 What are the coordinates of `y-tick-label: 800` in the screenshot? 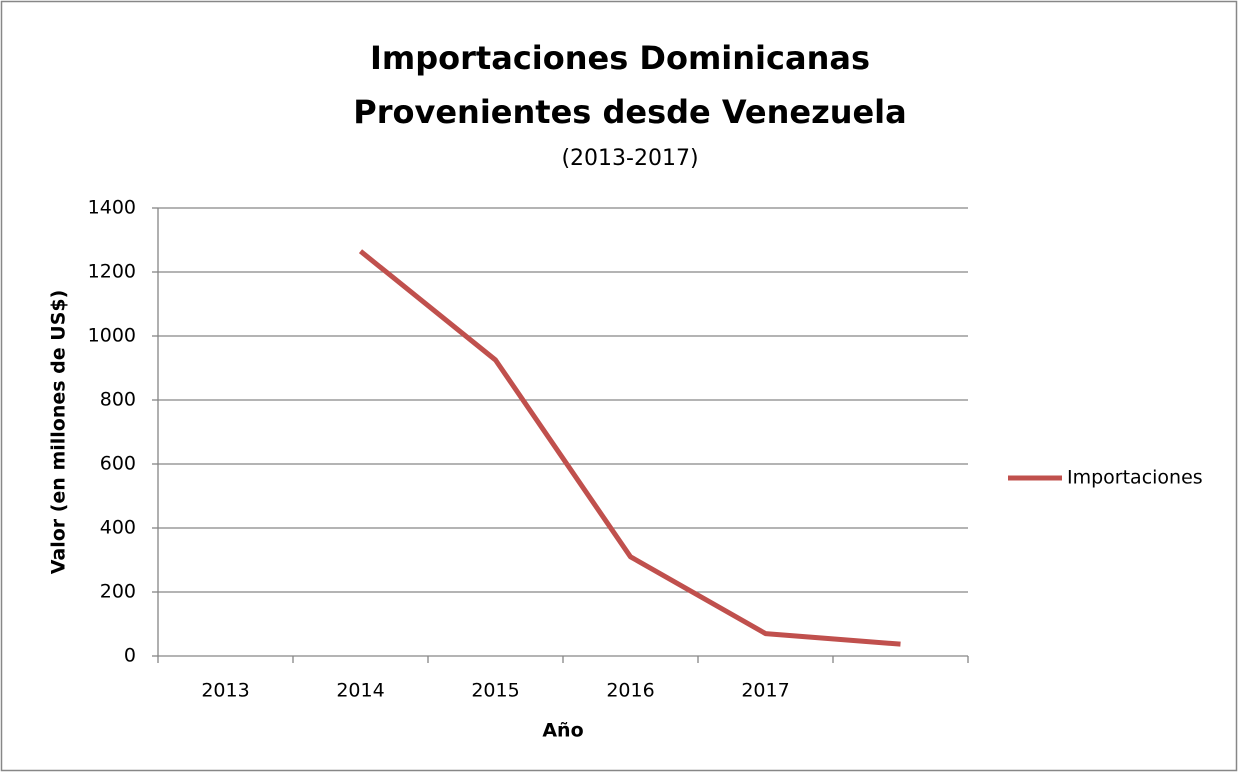 It's located at (118, 400).